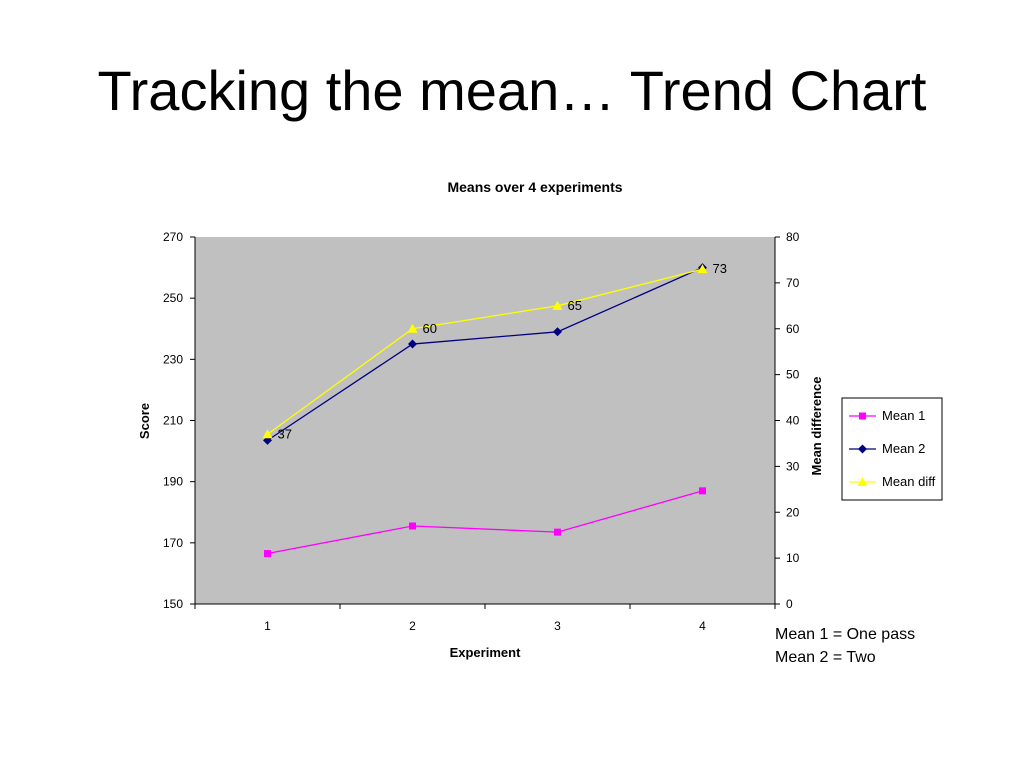  Describe the element at coordinates (903, 415) in the screenshot. I see `legend-label-mean-1: Mean 1` at that location.